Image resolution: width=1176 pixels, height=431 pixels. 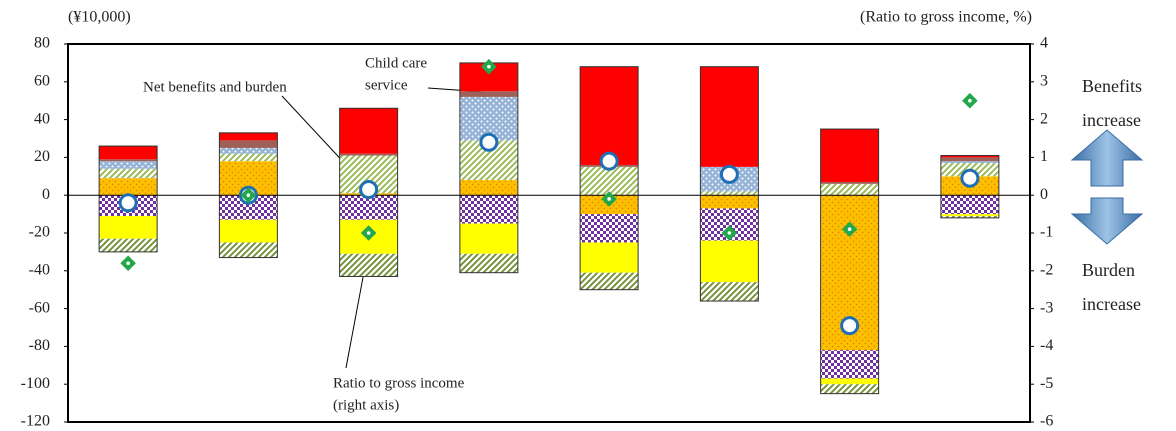 What do you see at coordinates (42, 156) in the screenshot?
I see `y-tick-label: 20` at bounding box center [42, 156].